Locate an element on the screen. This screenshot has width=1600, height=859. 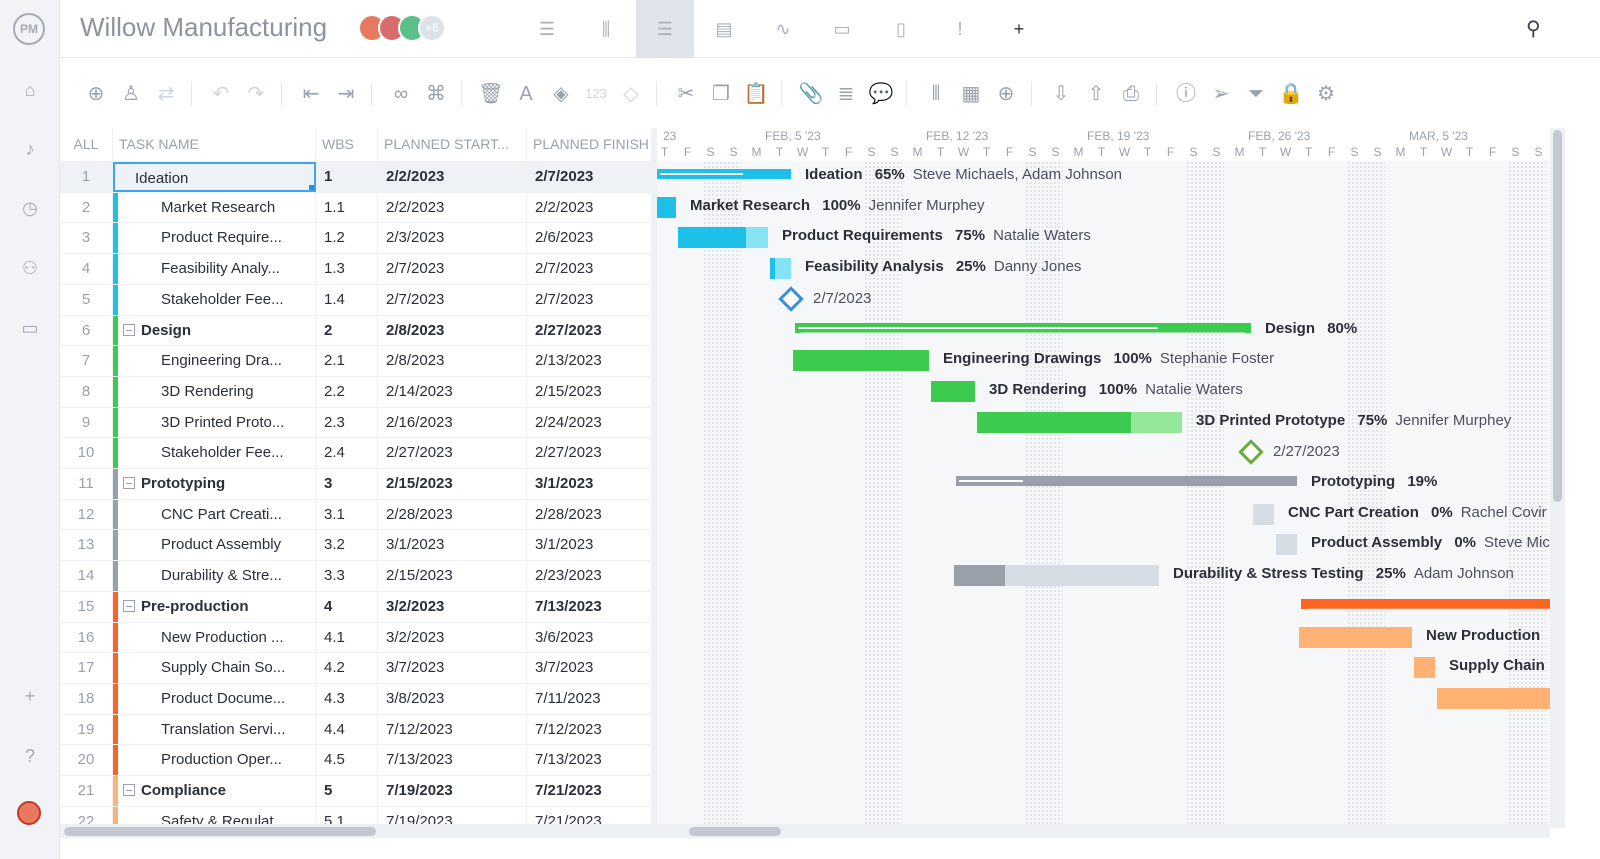
risks-view-icon: ! is located at coordinates (960, 29).